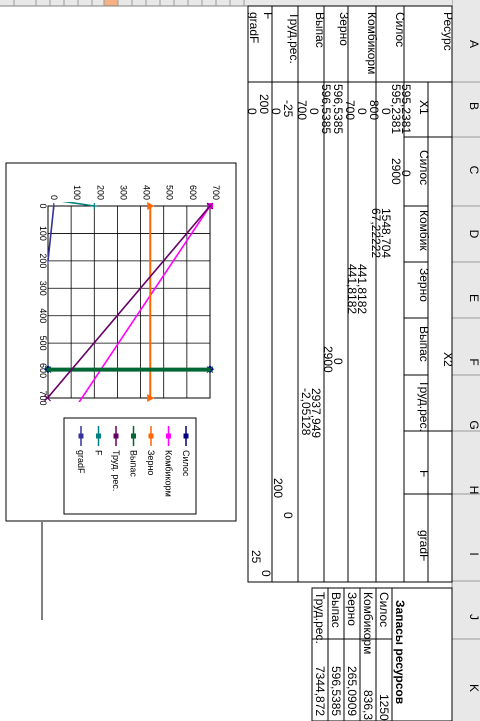 This screenshot has width=480, height=721. I want to click on cell-b-f-1: -25, so click(288, 109).